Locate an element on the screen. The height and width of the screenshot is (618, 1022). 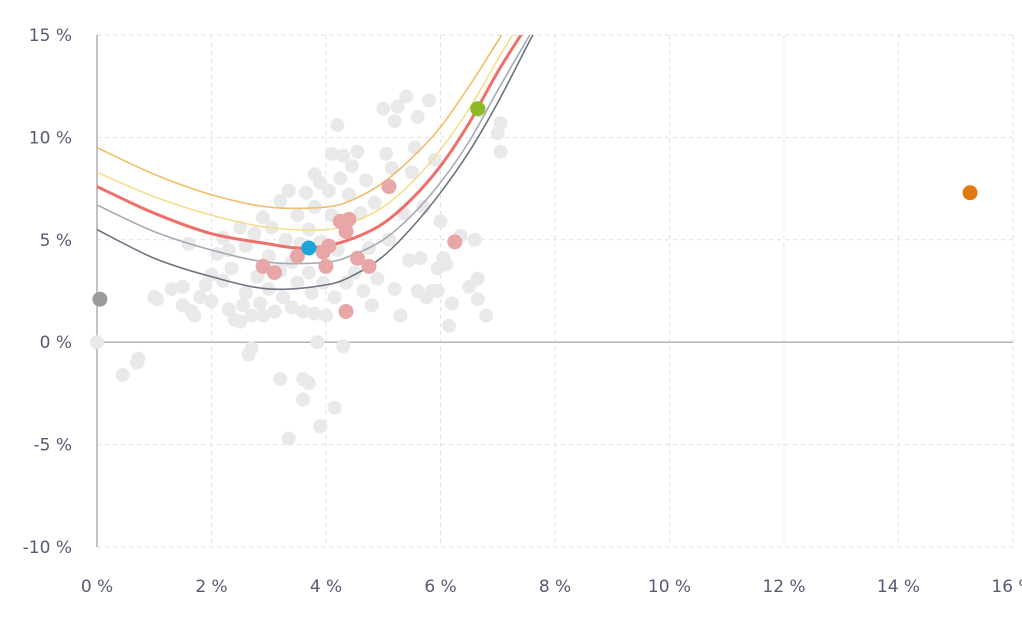
green-point is located at coordinates (478, 109).